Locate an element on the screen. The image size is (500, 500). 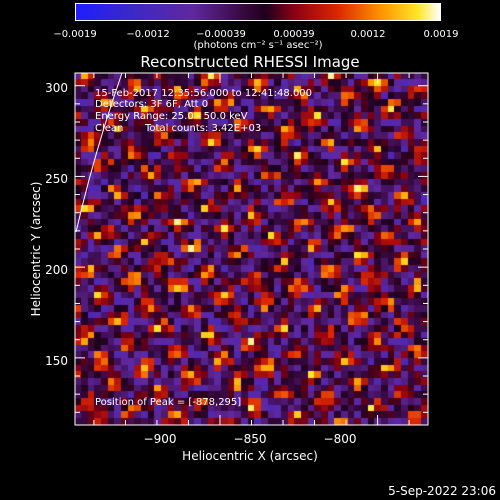
colorbar-unit-label: (photons cm⁻² s⁻¹ asec⁻²) is located at coordinates (258, 45).